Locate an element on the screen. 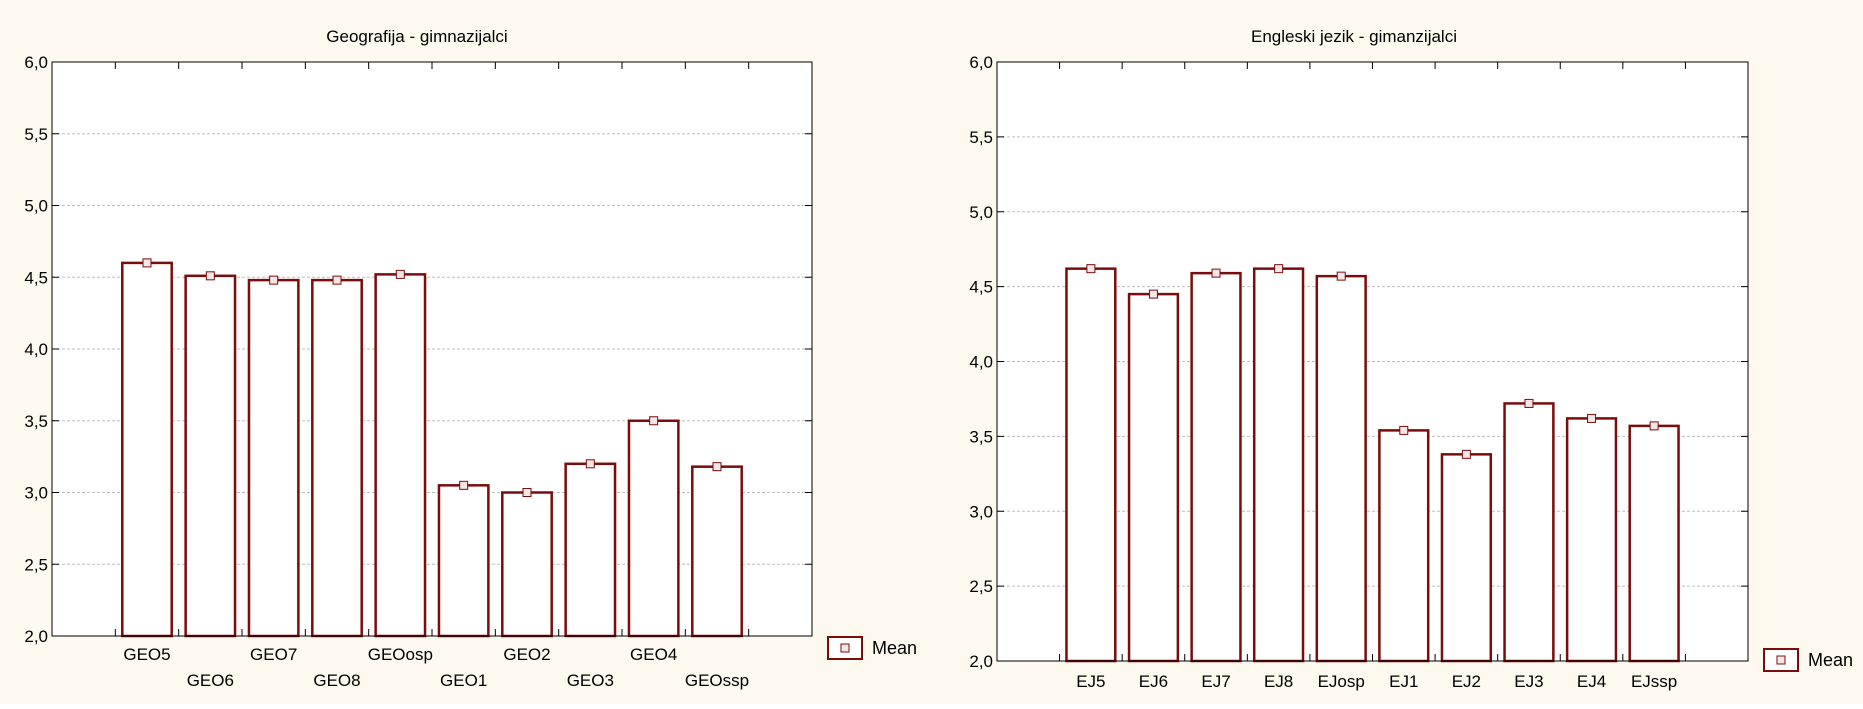  chart-title: Geografija - gimnazijalci is located at coordinates (416, 36).